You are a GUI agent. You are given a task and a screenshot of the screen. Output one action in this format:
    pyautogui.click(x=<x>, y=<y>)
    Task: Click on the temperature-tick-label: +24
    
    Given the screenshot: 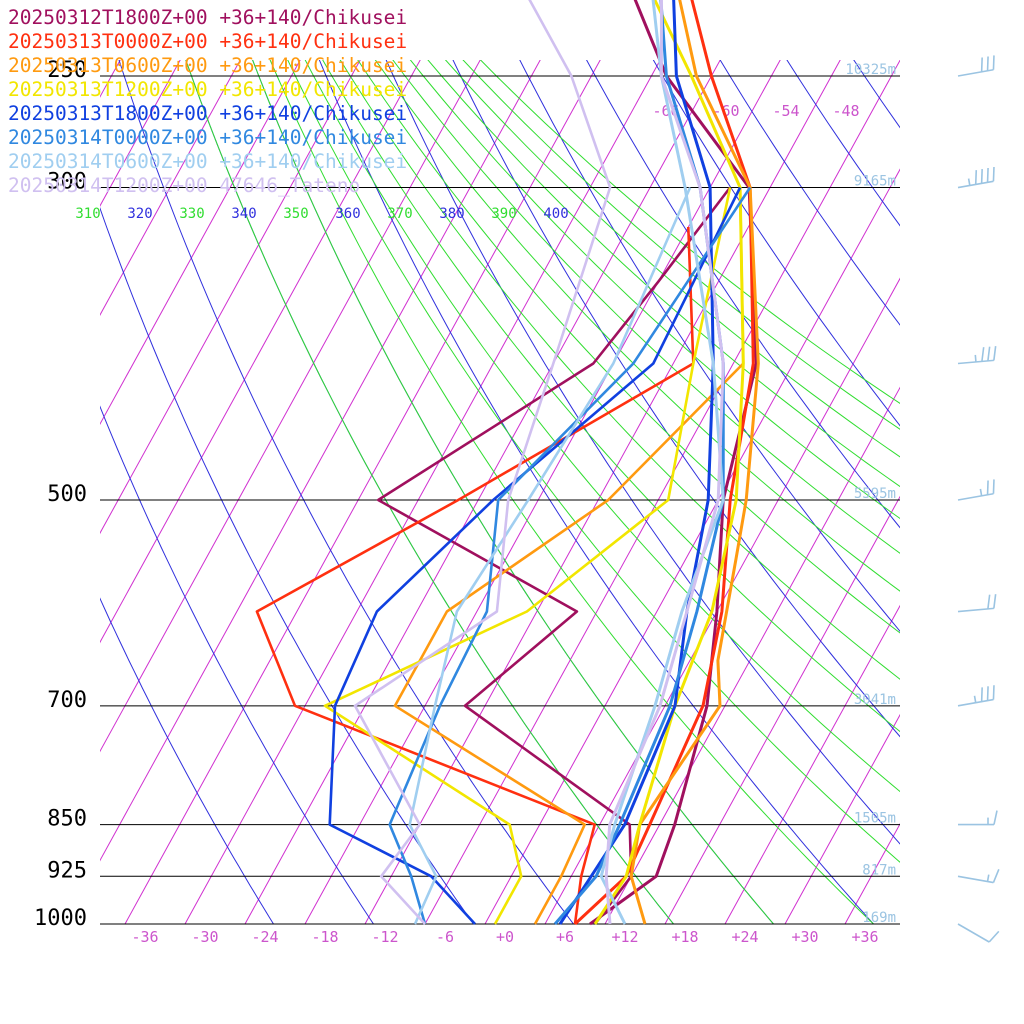 What is the action you would take?
    pyautogui.click(x=744, y=937)
    